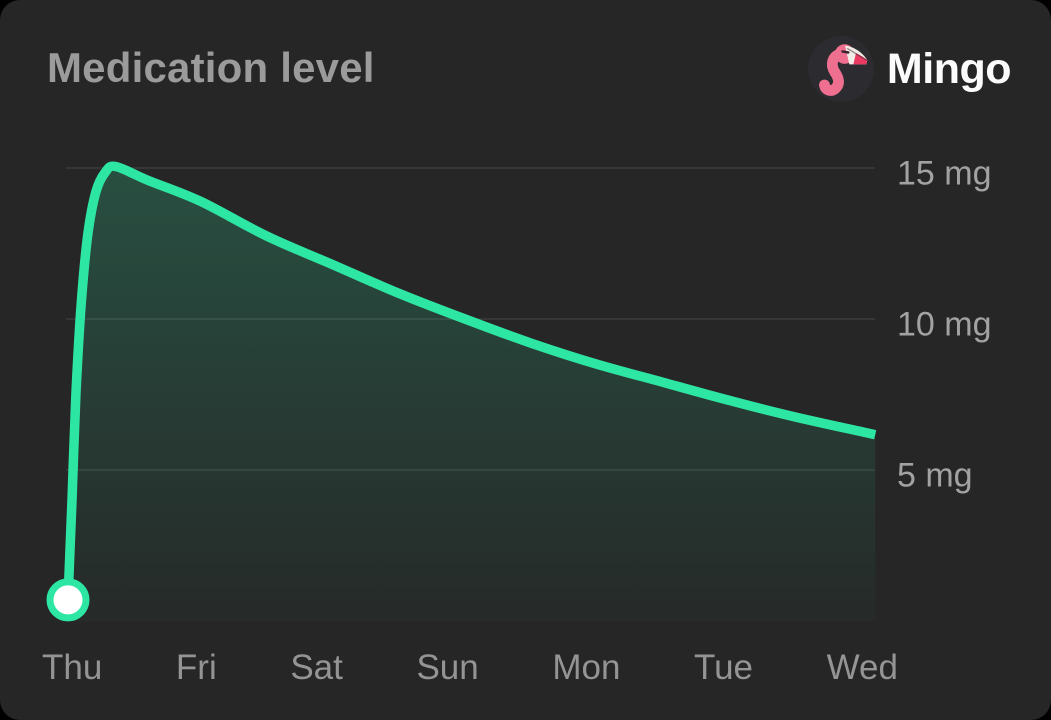  Describe the element at coordinates (196, 667) in the screenshot. I see `x-label-fri: Fri` at that location.